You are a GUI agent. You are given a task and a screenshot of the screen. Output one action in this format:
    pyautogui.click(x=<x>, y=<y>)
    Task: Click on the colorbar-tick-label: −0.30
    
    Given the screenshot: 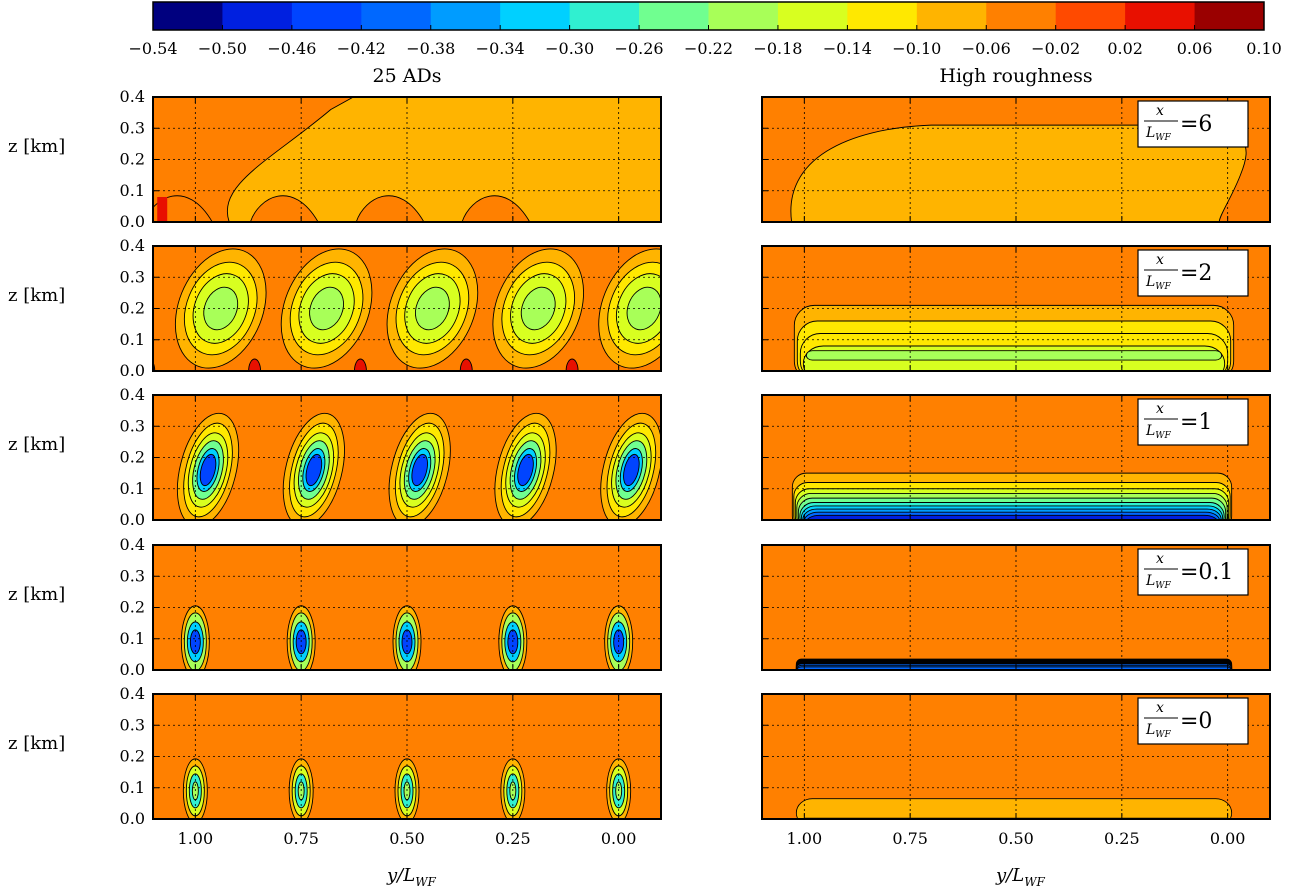 What is the action you would take?
    pyautogui.click(x=569, y=48)
    